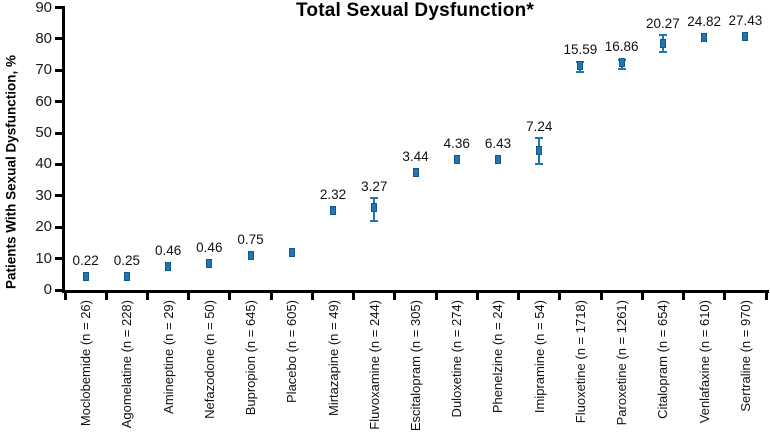 The height and width of the screenshot is (442, 770). I want to click on data-point-value-label: 24.82, so click(704, 21).